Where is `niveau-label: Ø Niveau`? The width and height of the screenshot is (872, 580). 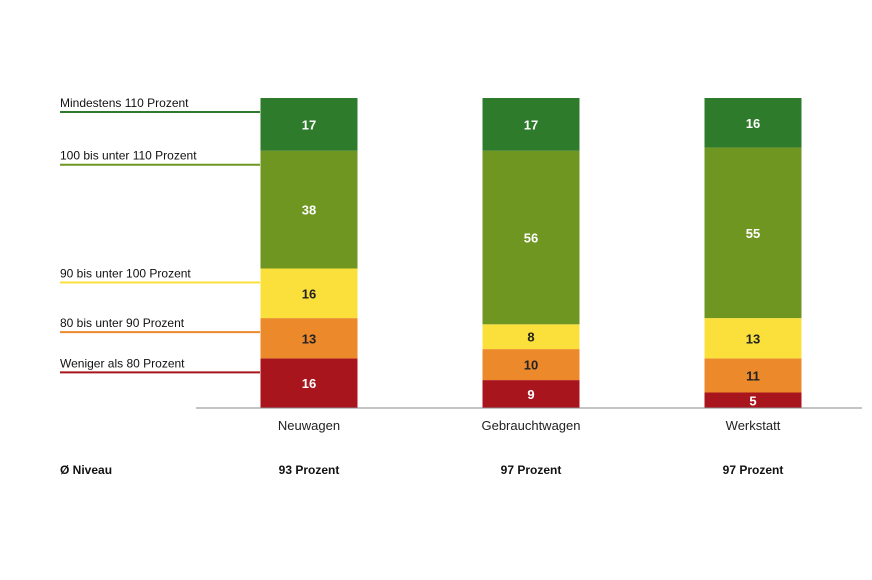
niveau-label: Ø Niveau is located at coordinates (86, 470).